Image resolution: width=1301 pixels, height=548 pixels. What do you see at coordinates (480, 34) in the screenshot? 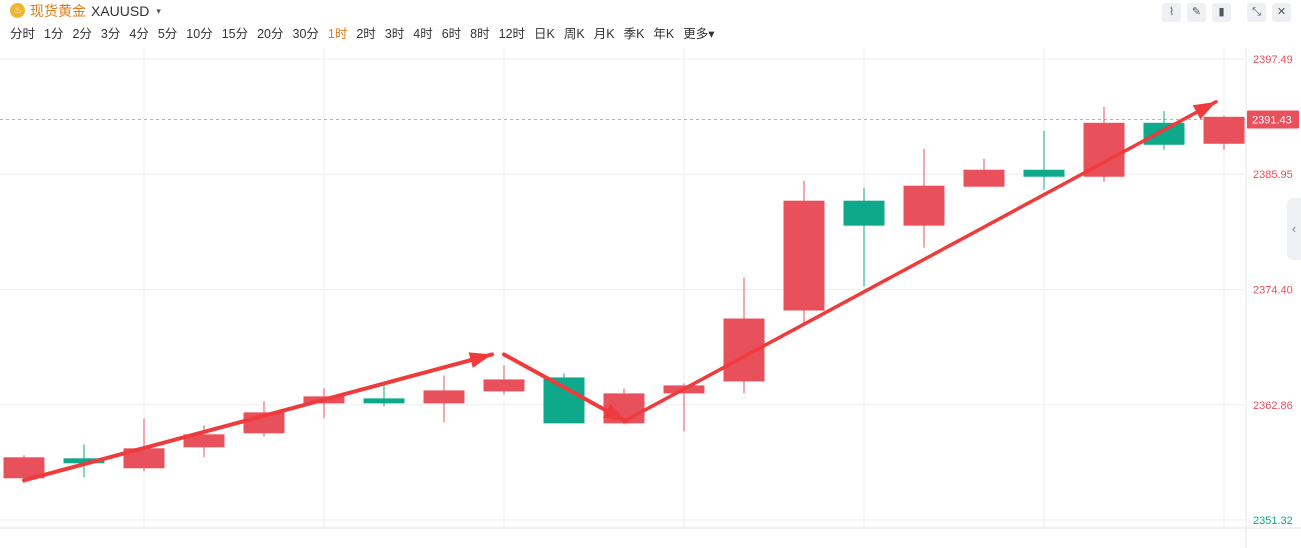
I see `period-tab: 8时` at bounding box center [480, 34].